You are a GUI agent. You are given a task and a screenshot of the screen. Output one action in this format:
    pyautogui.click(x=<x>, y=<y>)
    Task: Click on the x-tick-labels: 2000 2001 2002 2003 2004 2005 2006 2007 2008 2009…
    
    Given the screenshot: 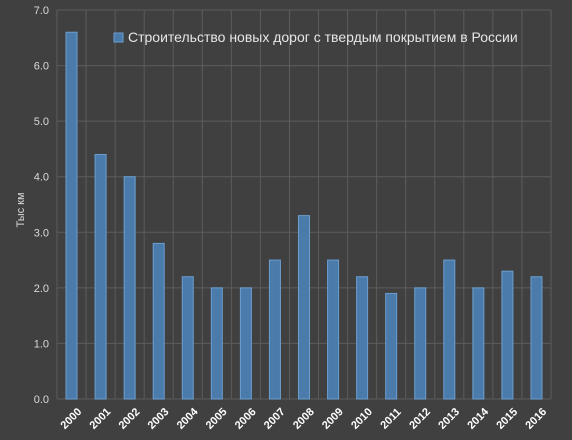 What is the action you would take?
    pyautogui.click(x=304, y=418)
    